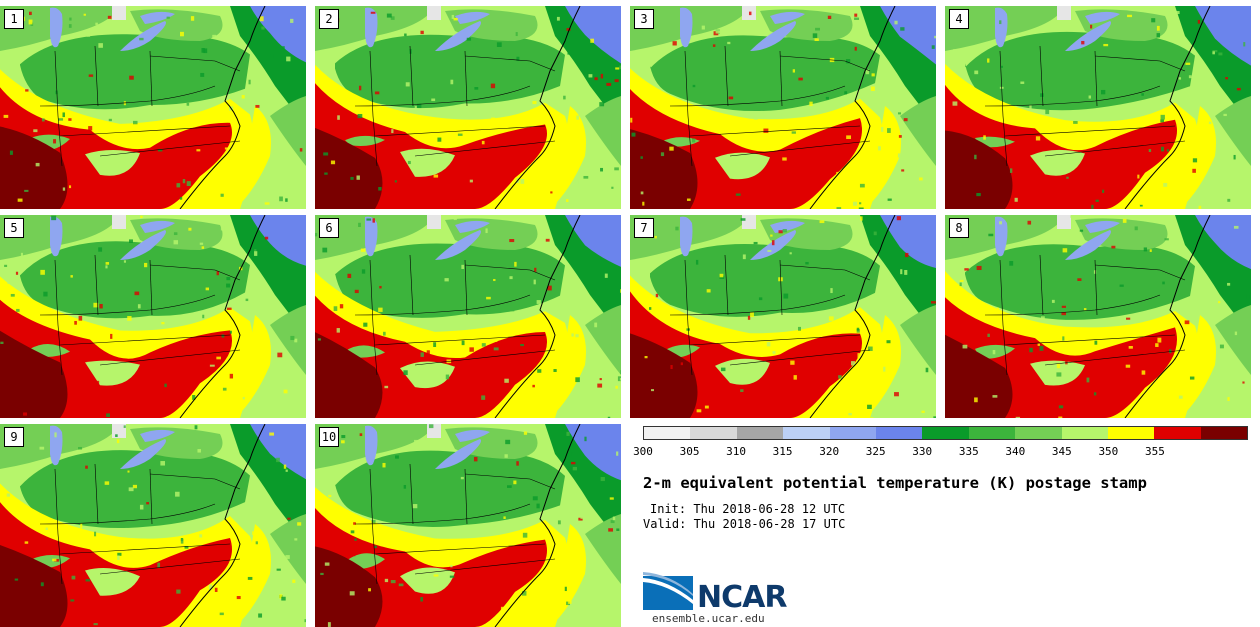 This screenshot has width=1260, height=627. What do you see at coordinates (744, 524) in the screenshot?
I see `valid-time: Valid: Thu 2018-06-28 17 UTC` at bounding box center [744, 524].